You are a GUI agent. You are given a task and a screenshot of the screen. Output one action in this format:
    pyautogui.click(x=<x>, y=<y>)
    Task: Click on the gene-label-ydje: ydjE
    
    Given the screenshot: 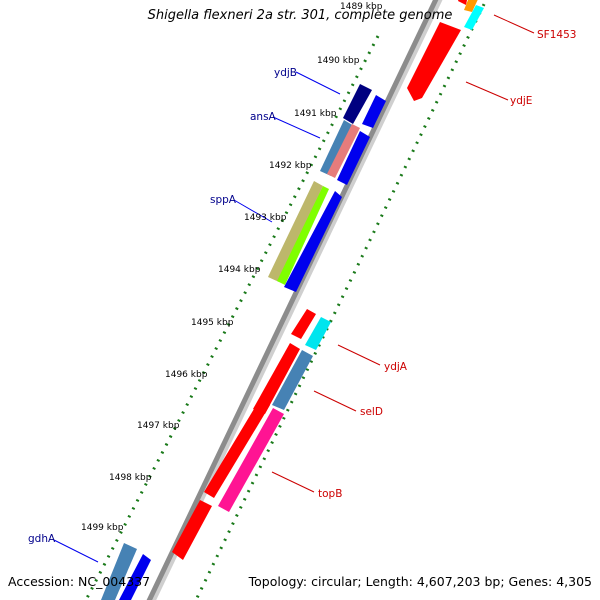 What is the action you would take?
    pyautogui.click(x=521, y=101)
    